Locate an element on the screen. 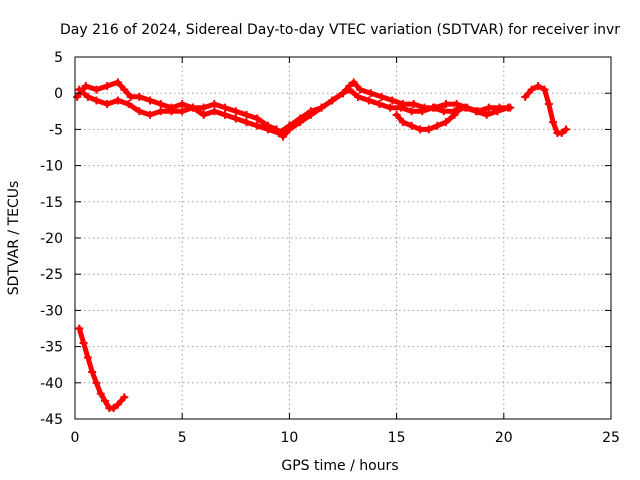 This screenshot has height=480, width=640. series-main-track-b is located at coordinates (294, 111).